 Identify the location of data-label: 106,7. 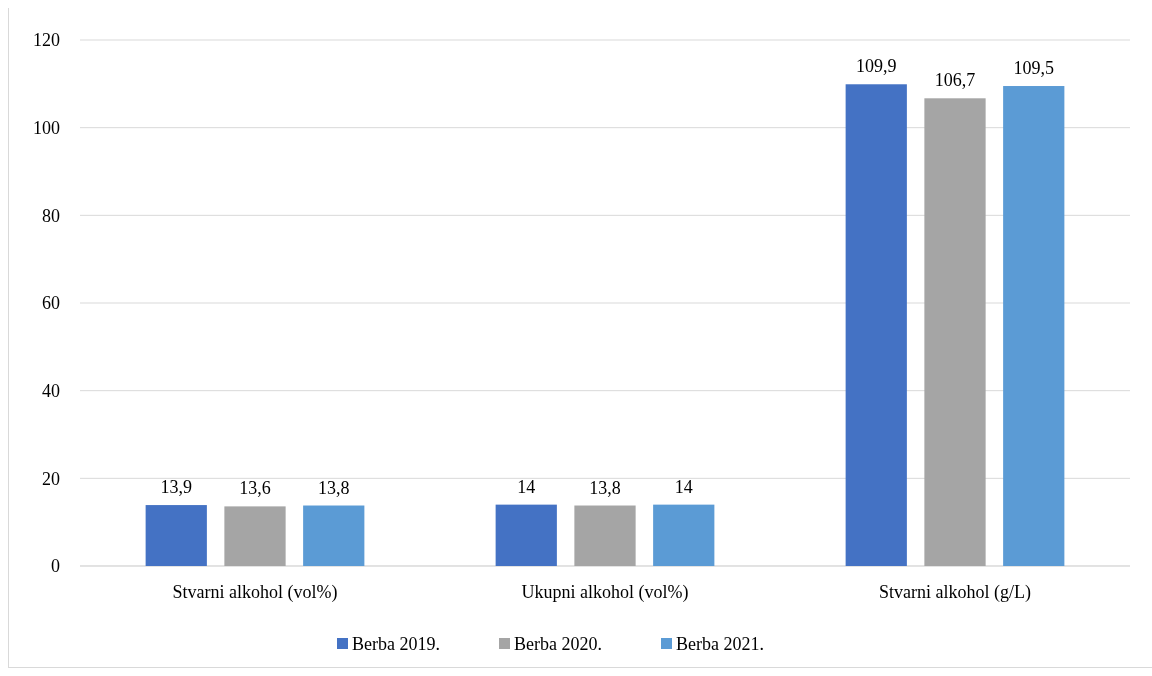
(955, 80).